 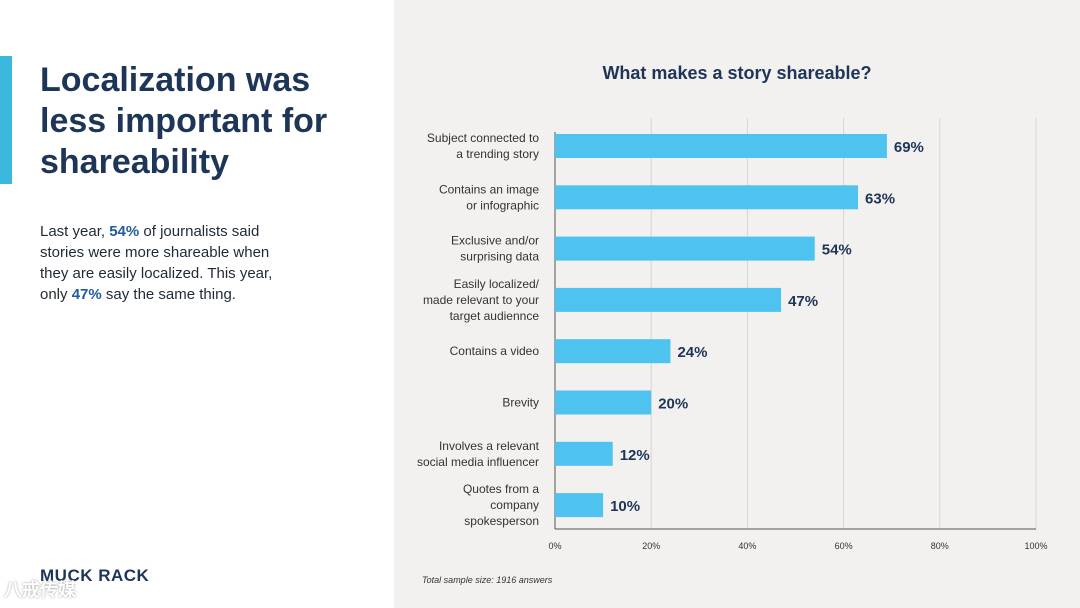 What do you see at coordinates (75, 231) in the screenshot?
I see `body-text-segment: Last year,` at bounding box center [75, 231].